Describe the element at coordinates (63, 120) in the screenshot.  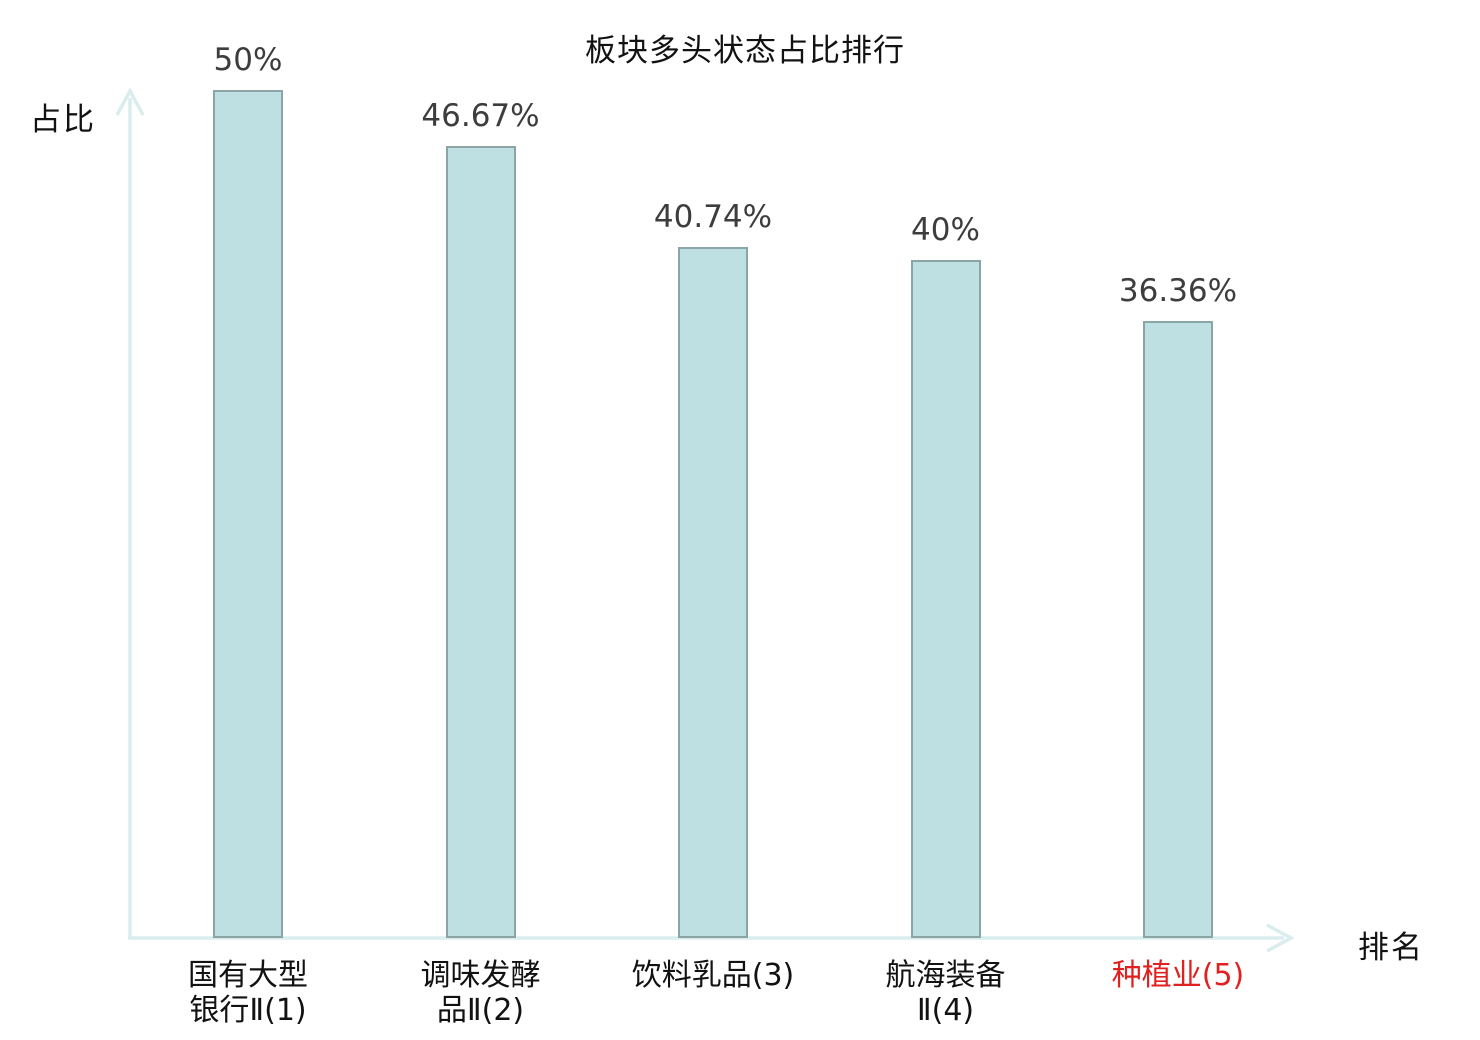
I see `y-axis-label: 占比` at that location.